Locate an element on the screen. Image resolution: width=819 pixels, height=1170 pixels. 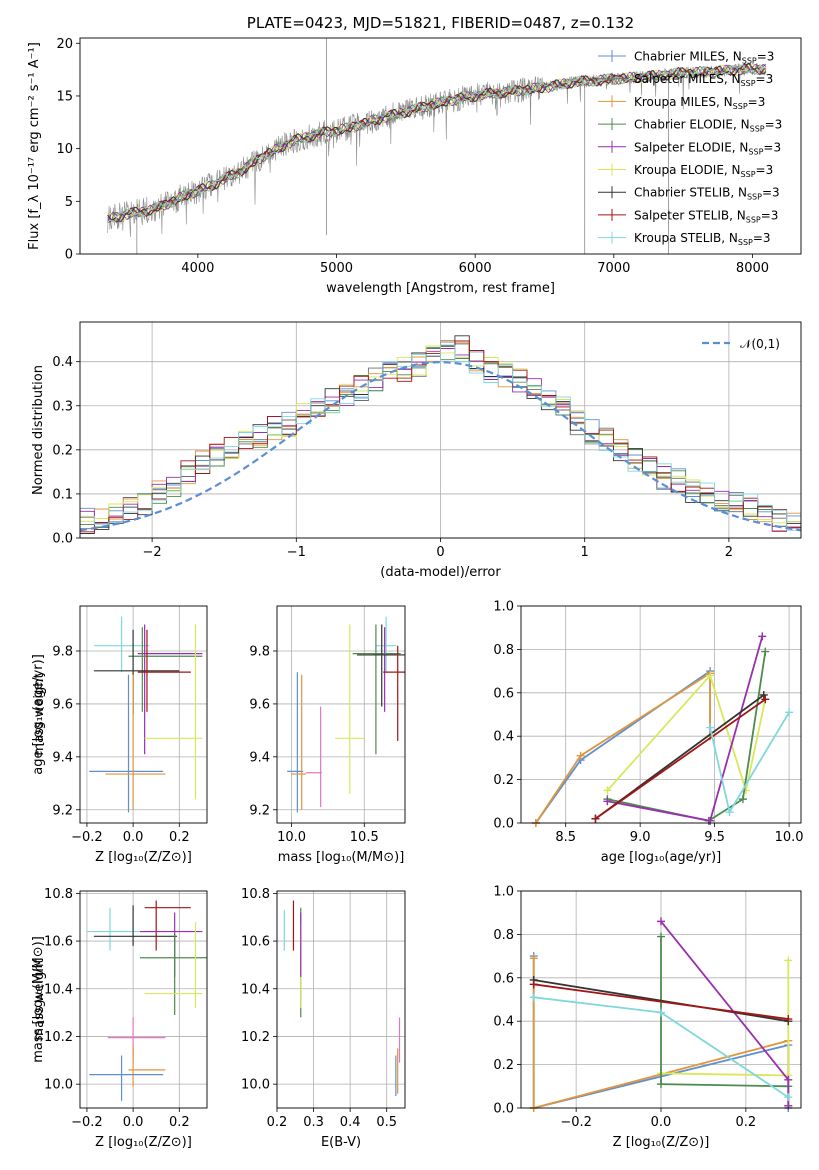
spectrum-ytick-label-1: 5 is located at coordinates (69, 202).